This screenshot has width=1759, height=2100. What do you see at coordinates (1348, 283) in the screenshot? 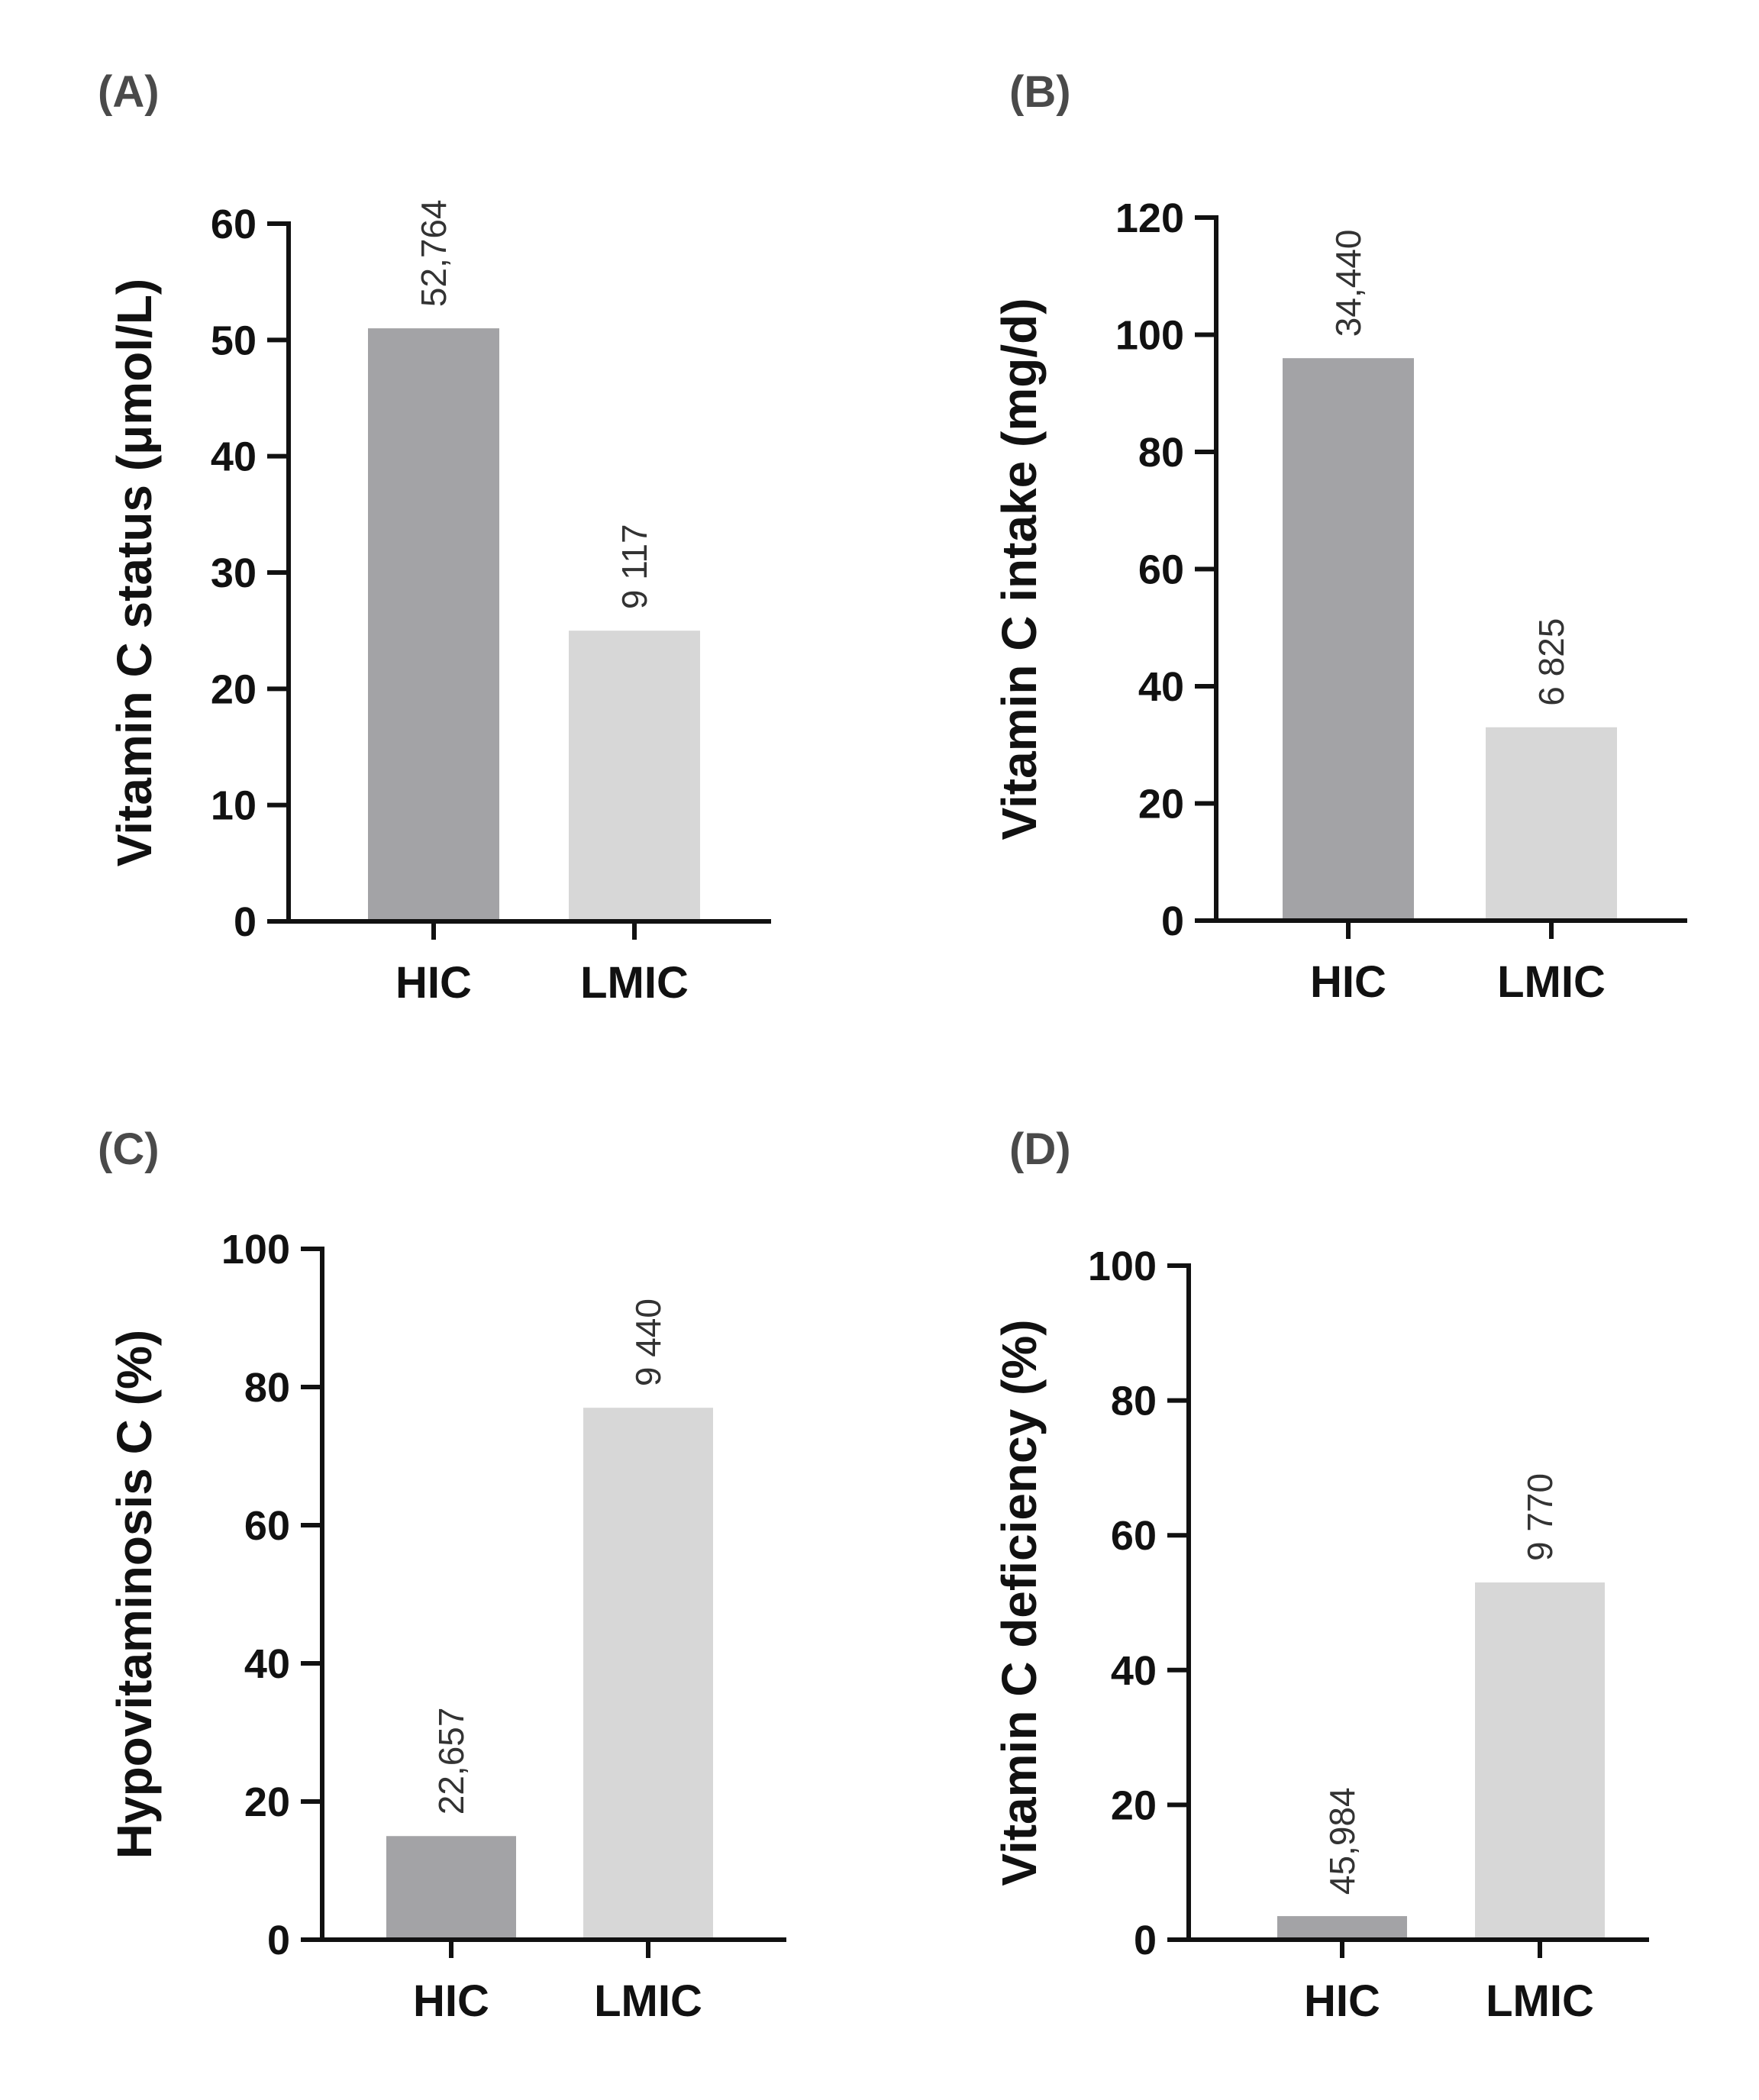
I see `data-label-hic-b: 34,440` at bounding box center [1348, 283].